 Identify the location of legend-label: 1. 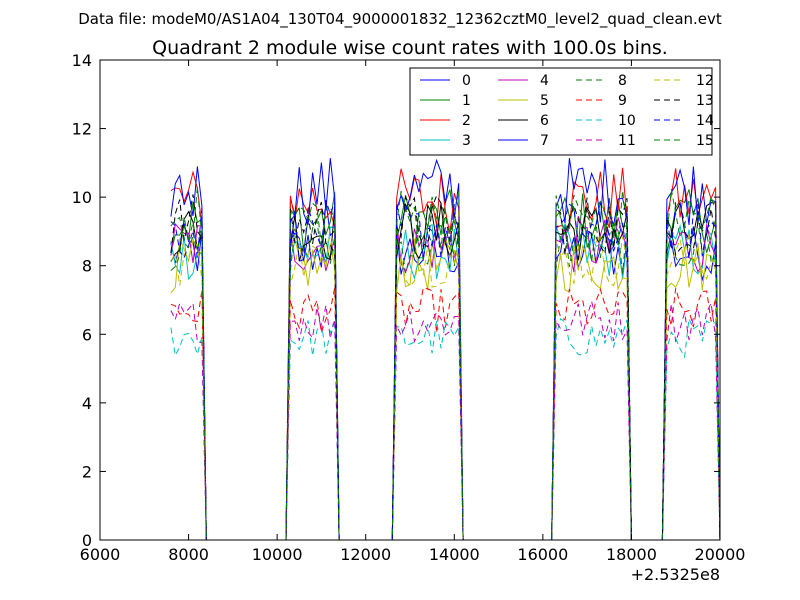
(466, 101).